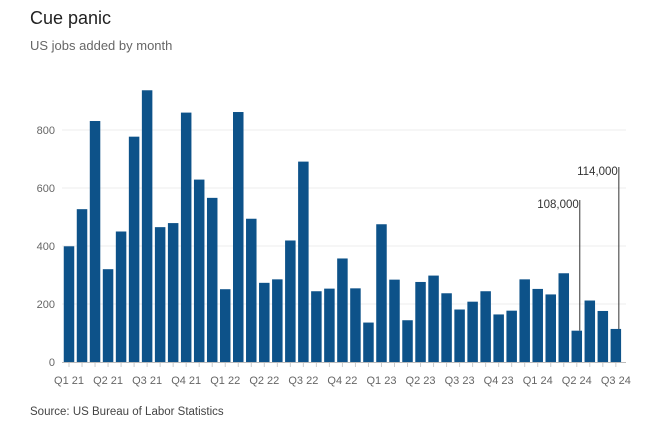 The image size is (659, 425). Describe the element at coordinates (597, 172) in the screenshot. I see `annotation-label: 114,000` at that location.